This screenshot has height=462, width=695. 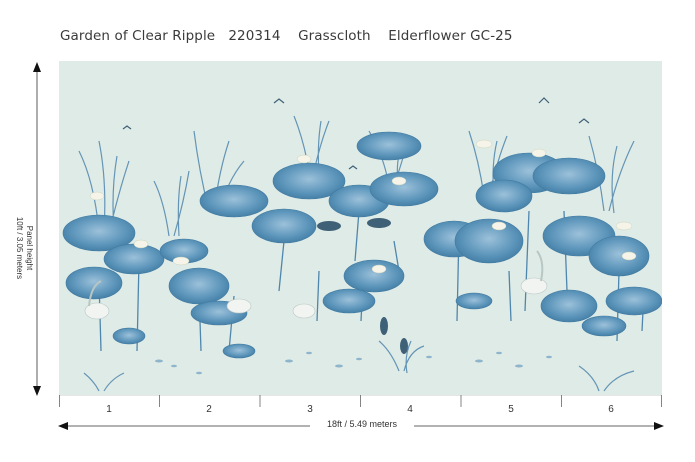 What do you see at coordinates (109, 409) in the screenshot?
I see `panel-number-1: 1` at bounding box center [109, 409].